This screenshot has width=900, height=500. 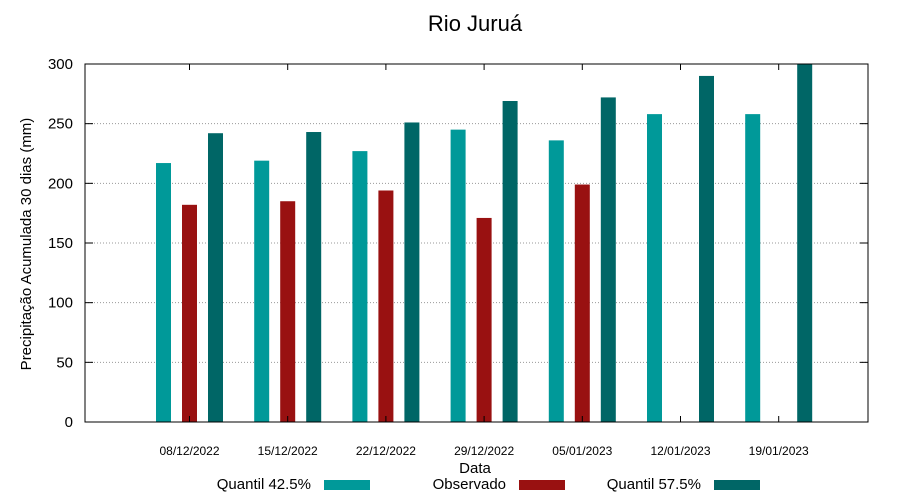 What do you see at coordinates (60, 243) in the screenshot?
I see `y-tick-label: 150` at bounding box center [60, 243].